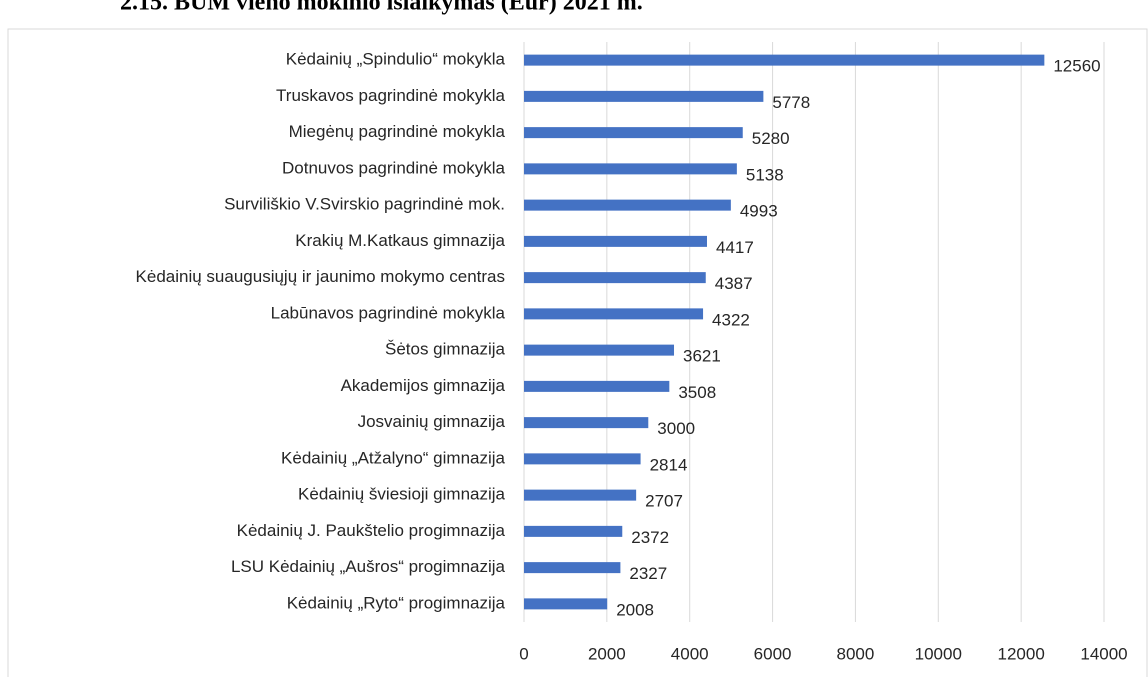 The height and width of the screenshot is (677, 1148). Describe the element at coordinates (423, 385) in the screenshot. I see `y-tick-label: Akademijos gimnazija` at that location.